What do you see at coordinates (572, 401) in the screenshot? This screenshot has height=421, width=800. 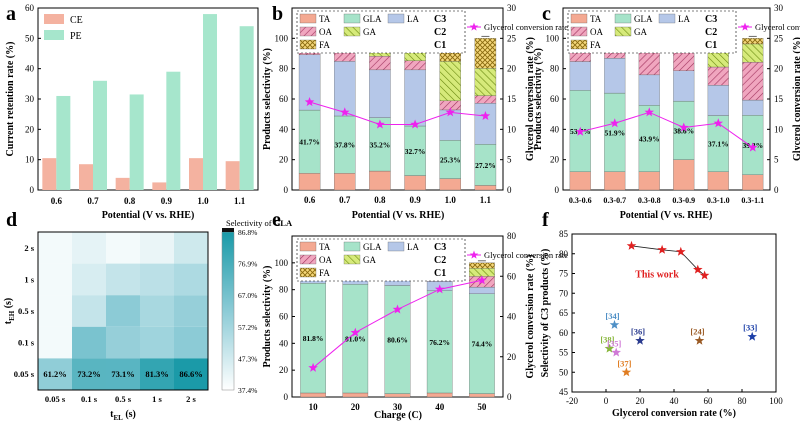 I see `x-tick-label: -20` at bounding box center [572, 401].